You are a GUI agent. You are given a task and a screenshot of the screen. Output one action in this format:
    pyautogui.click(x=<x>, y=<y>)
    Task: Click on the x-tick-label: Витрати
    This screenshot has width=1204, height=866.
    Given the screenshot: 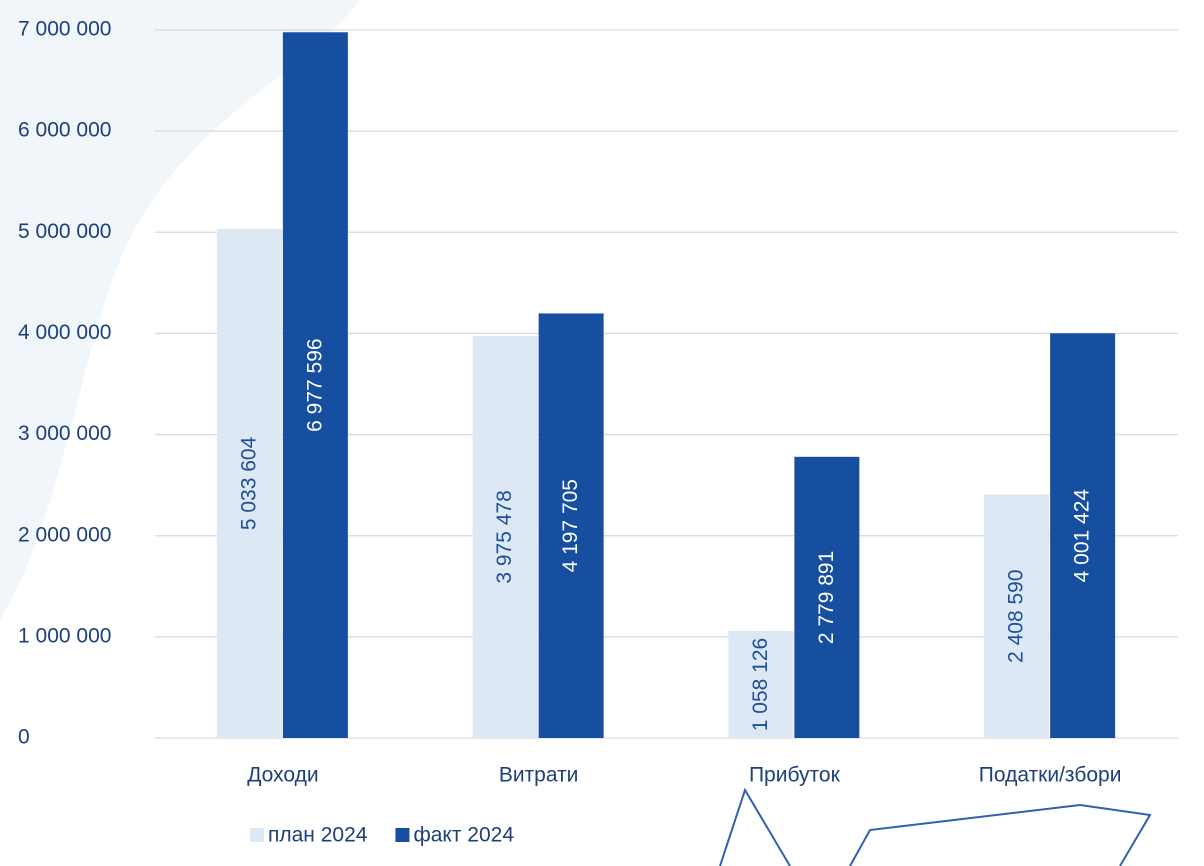 What is the action you would take?
    pyautogui.click(x=539, y=775)
    